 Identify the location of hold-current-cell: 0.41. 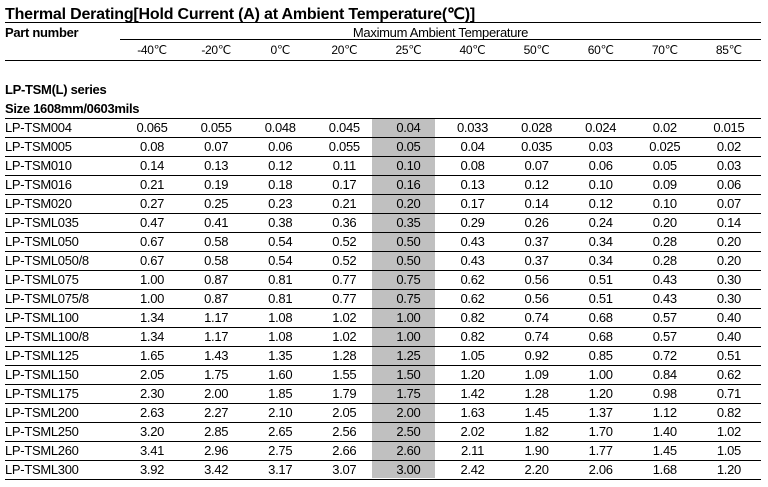
(216, 223).